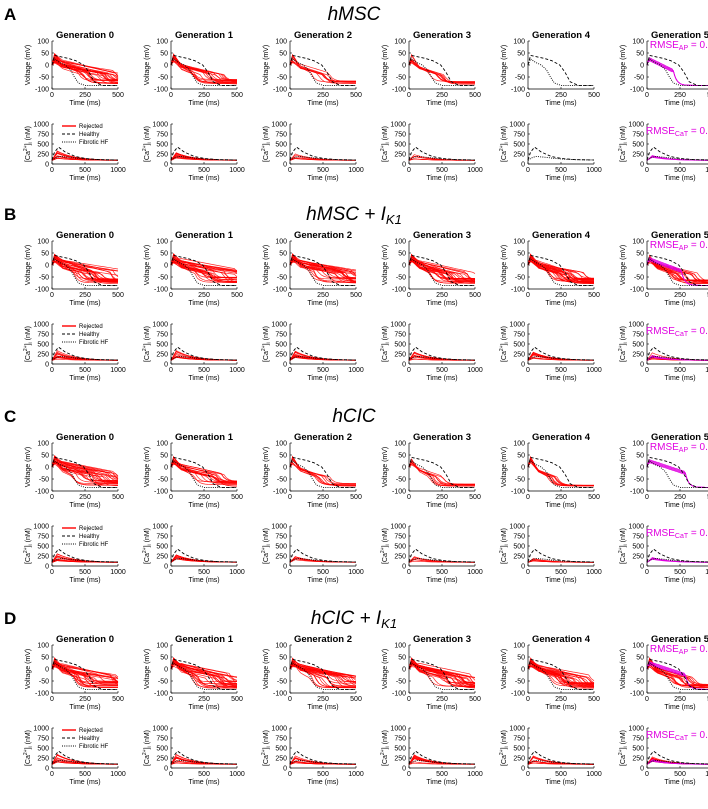 Image resolution: width=708 pixels, height=809 pixels. What do you see at coordinates (399, 290) in the screenshot?
I see `secb-gen3-ap-ytick-label: -100` at bounding box center [399, 290].